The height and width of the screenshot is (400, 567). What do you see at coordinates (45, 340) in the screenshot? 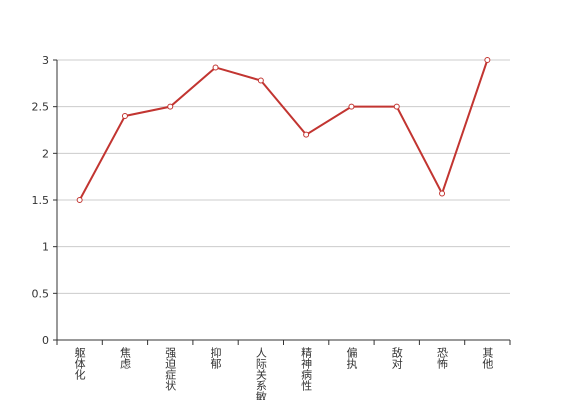
I see `y-tick-label: 0` at bounding box center [45, 340].